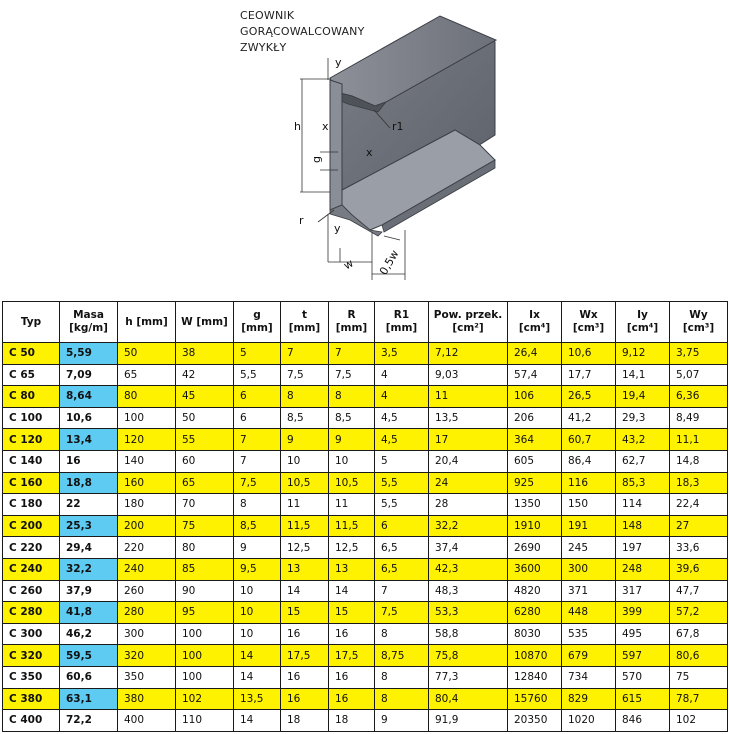 The image size is (729, 734). I want to click on table-cell: 100, so click(204, 677).